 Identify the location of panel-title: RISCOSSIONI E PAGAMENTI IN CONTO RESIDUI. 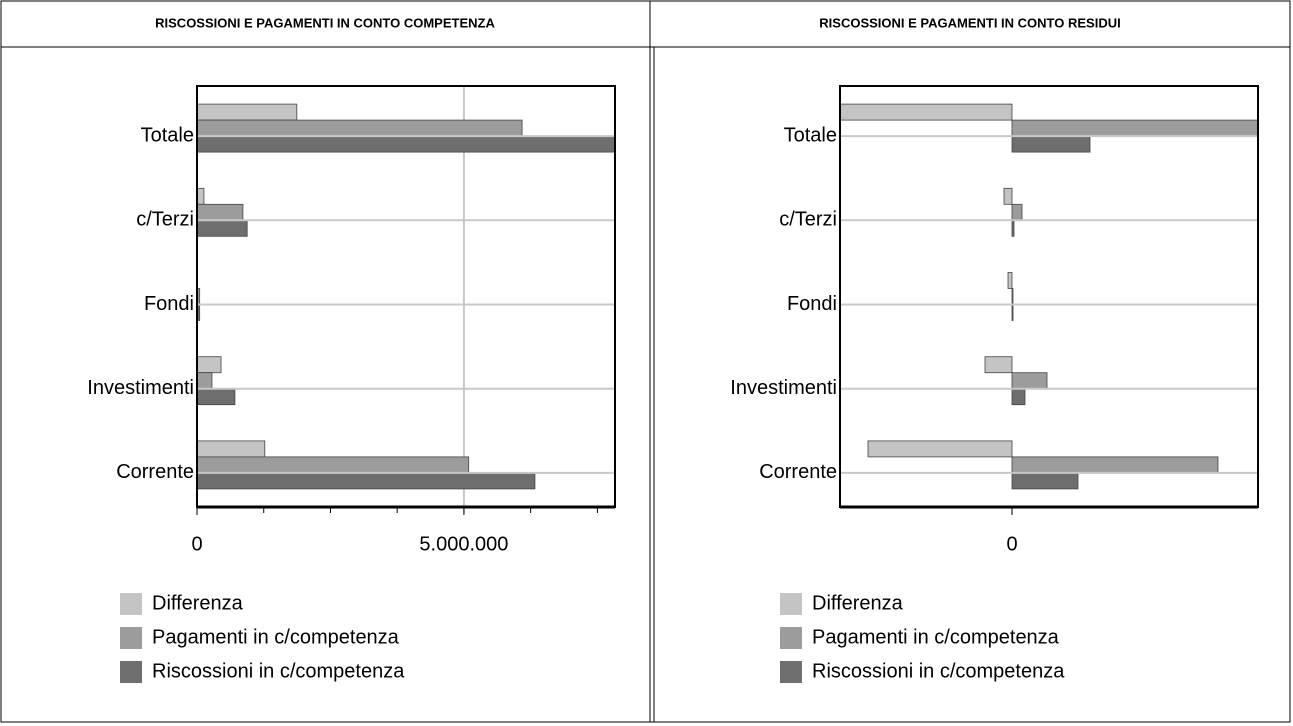
(969, 22).